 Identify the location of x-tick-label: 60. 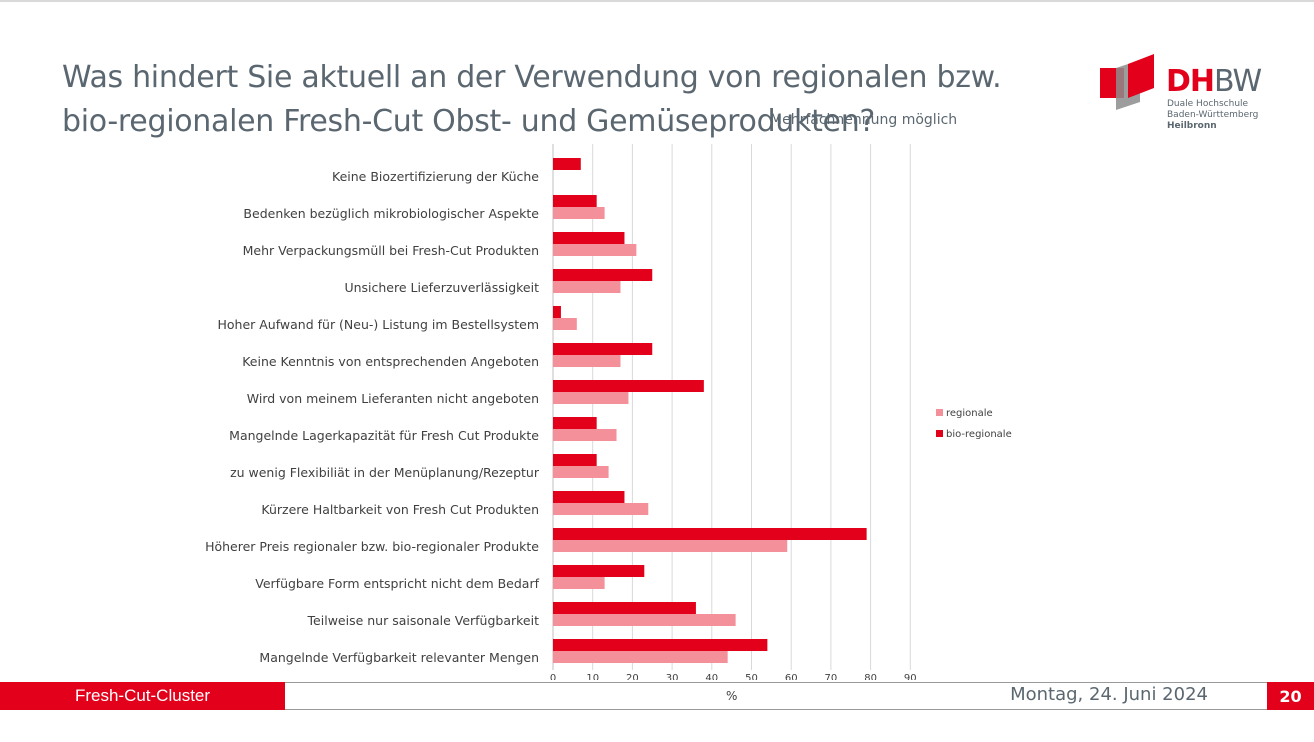
(791, 676).